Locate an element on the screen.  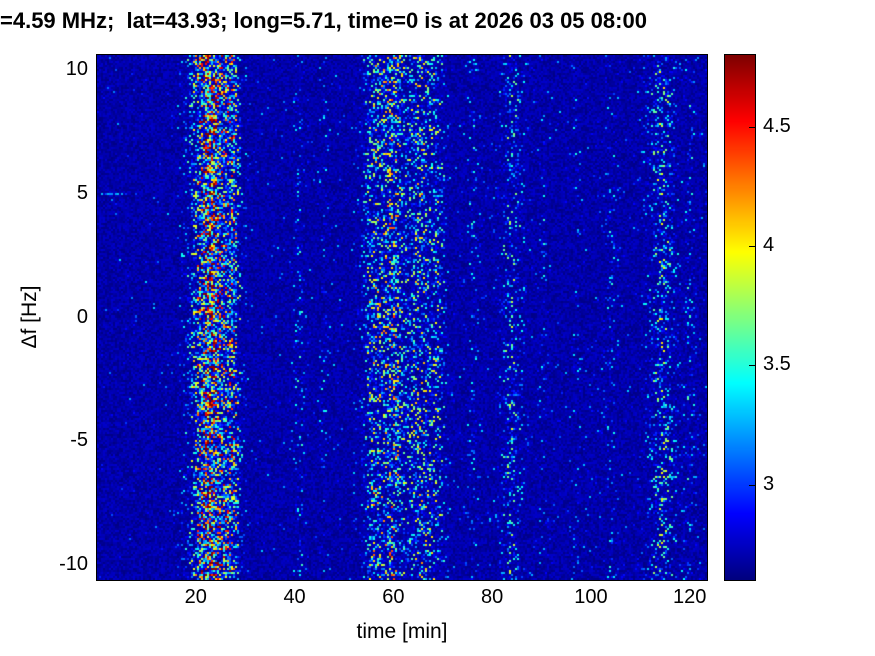
colorbar-tick-label: 4 is located at coordinates (769, 244).